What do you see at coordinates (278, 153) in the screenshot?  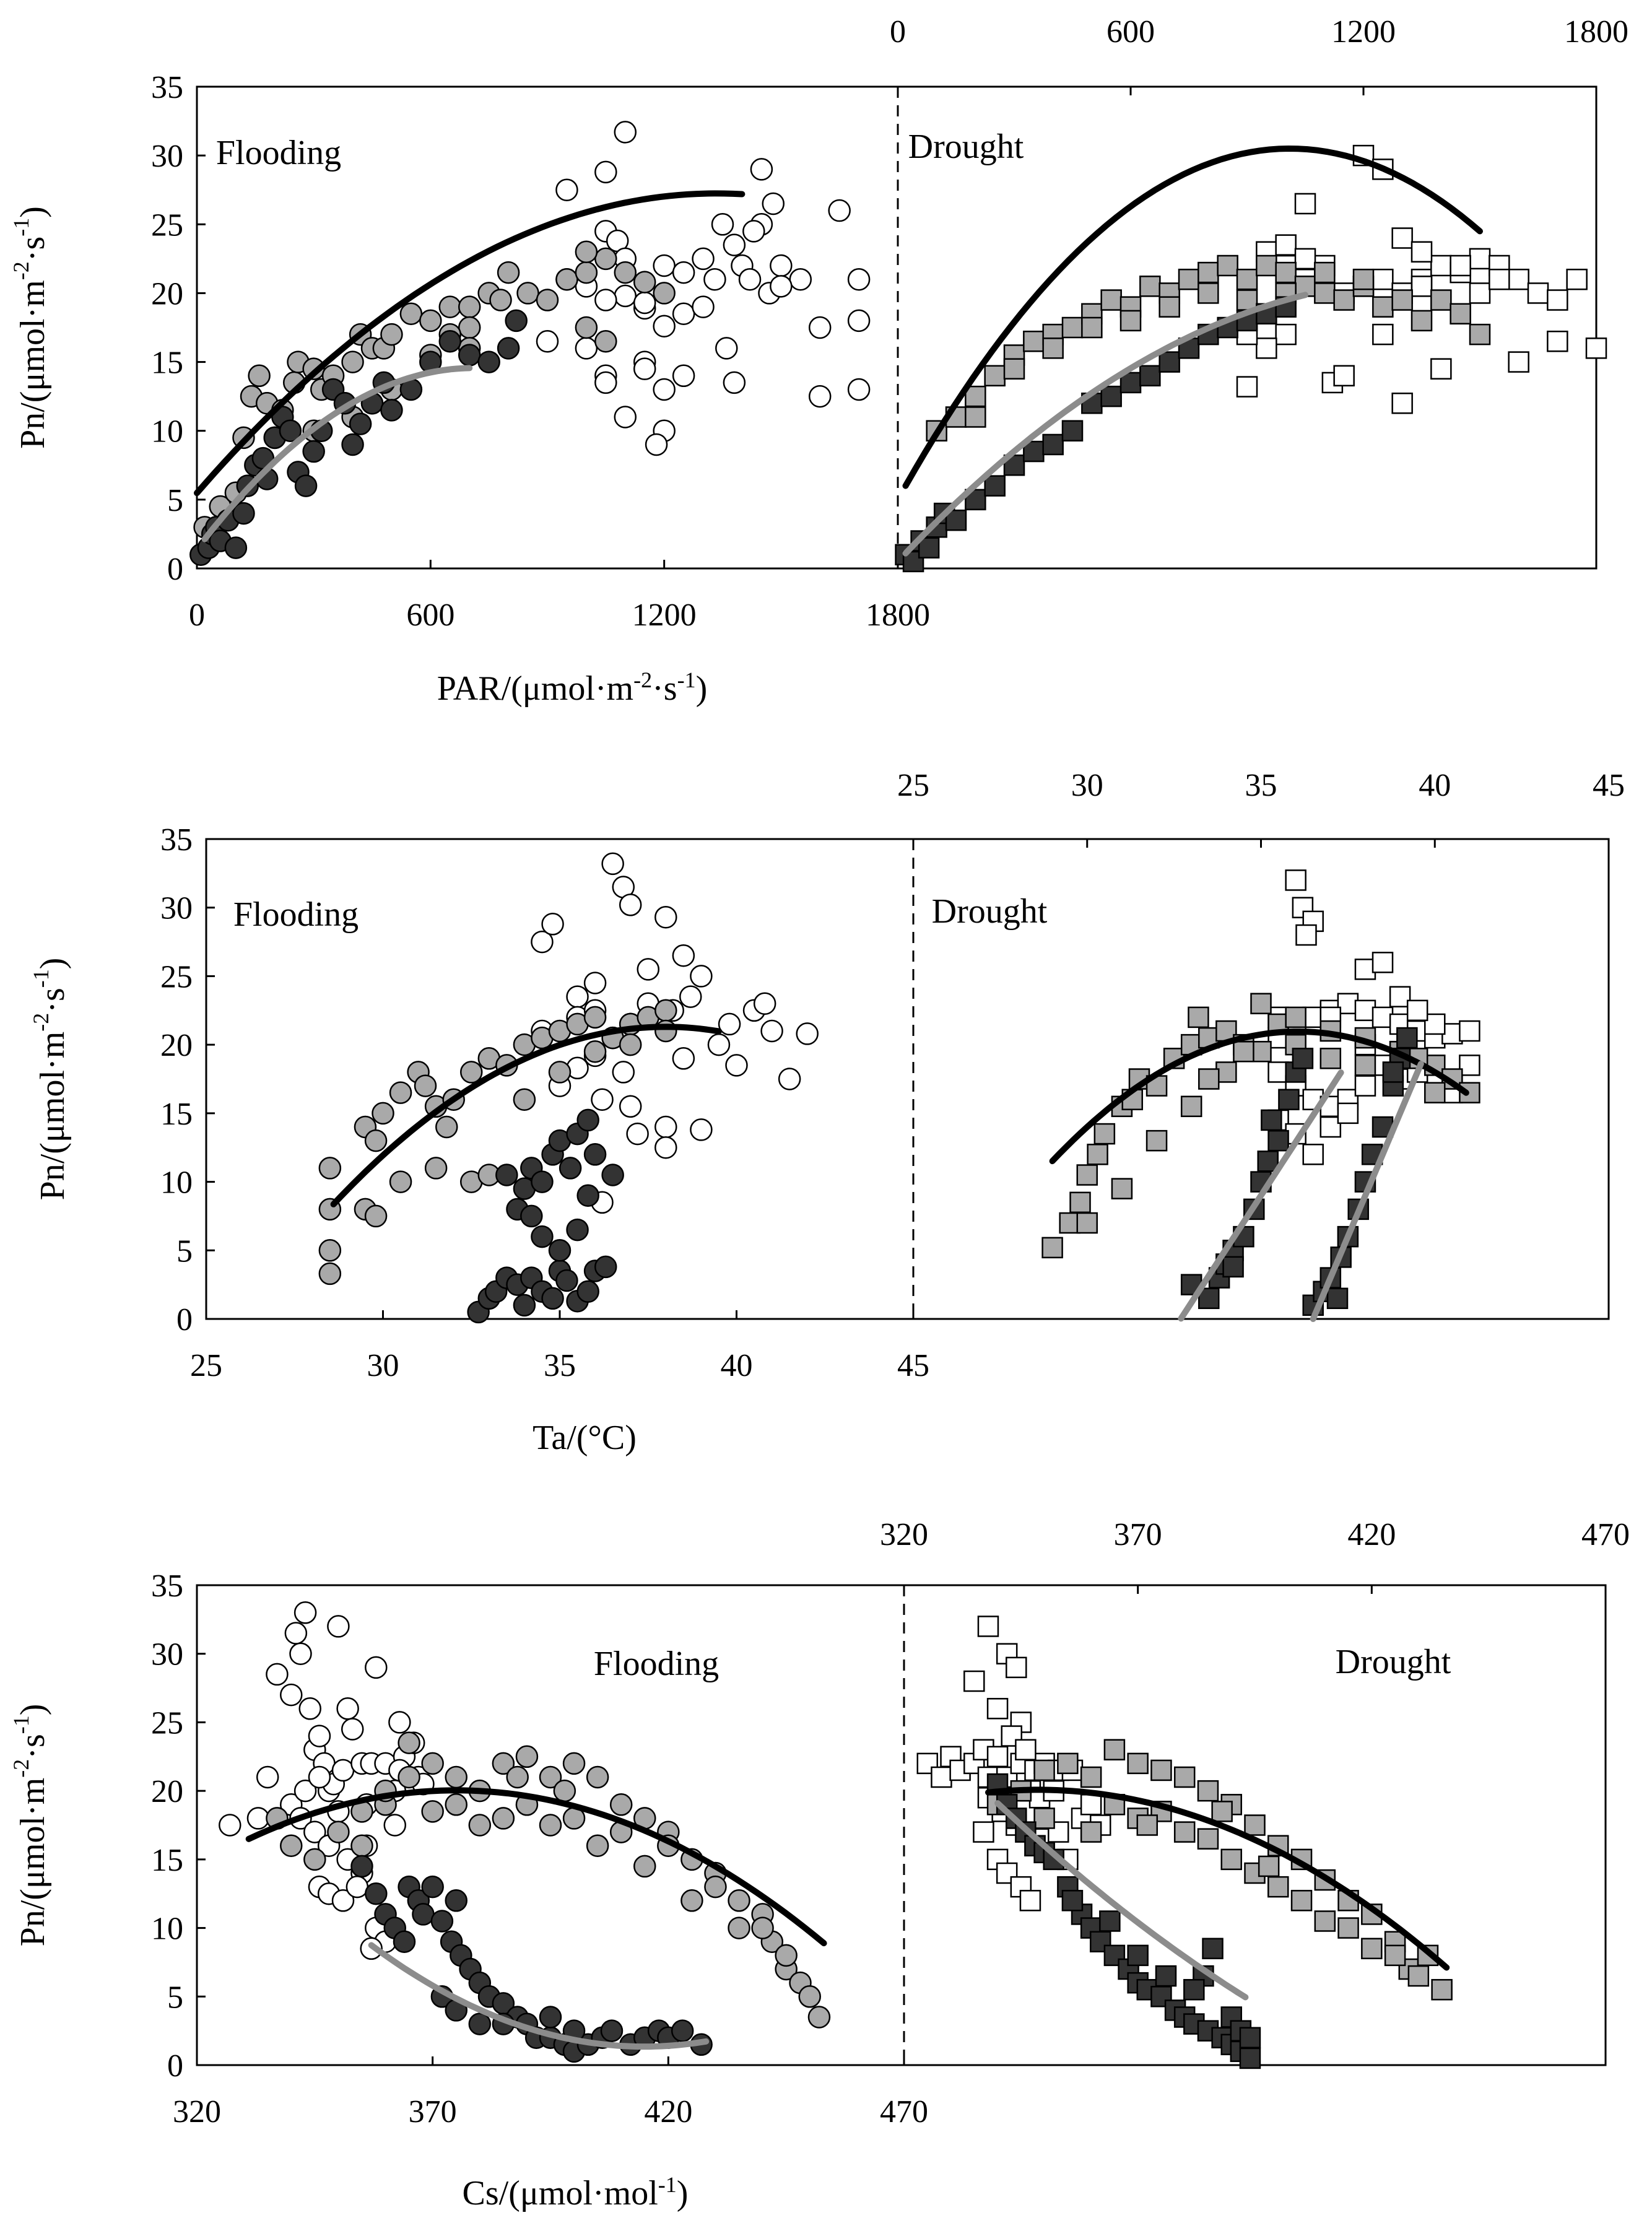 I see `panel-label-flooding: Flooding` at bounding box center [278, 153].